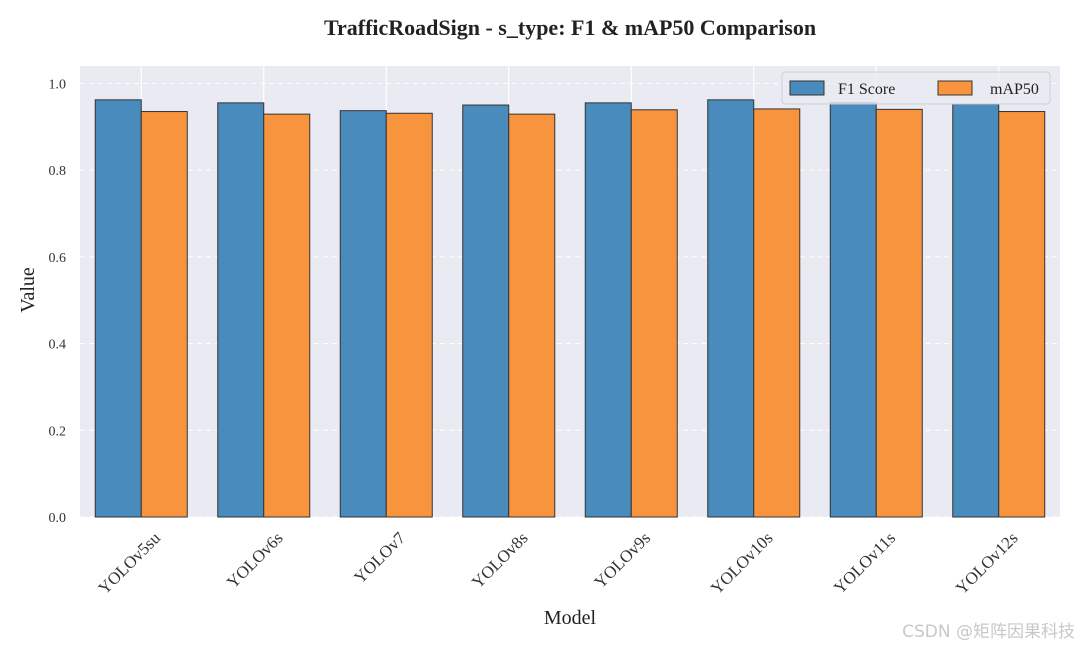 Image resolution: width=1080 pixels, height=648 pixels. I want to click on bar-f1-score-yolov9s, so click(608, 310).